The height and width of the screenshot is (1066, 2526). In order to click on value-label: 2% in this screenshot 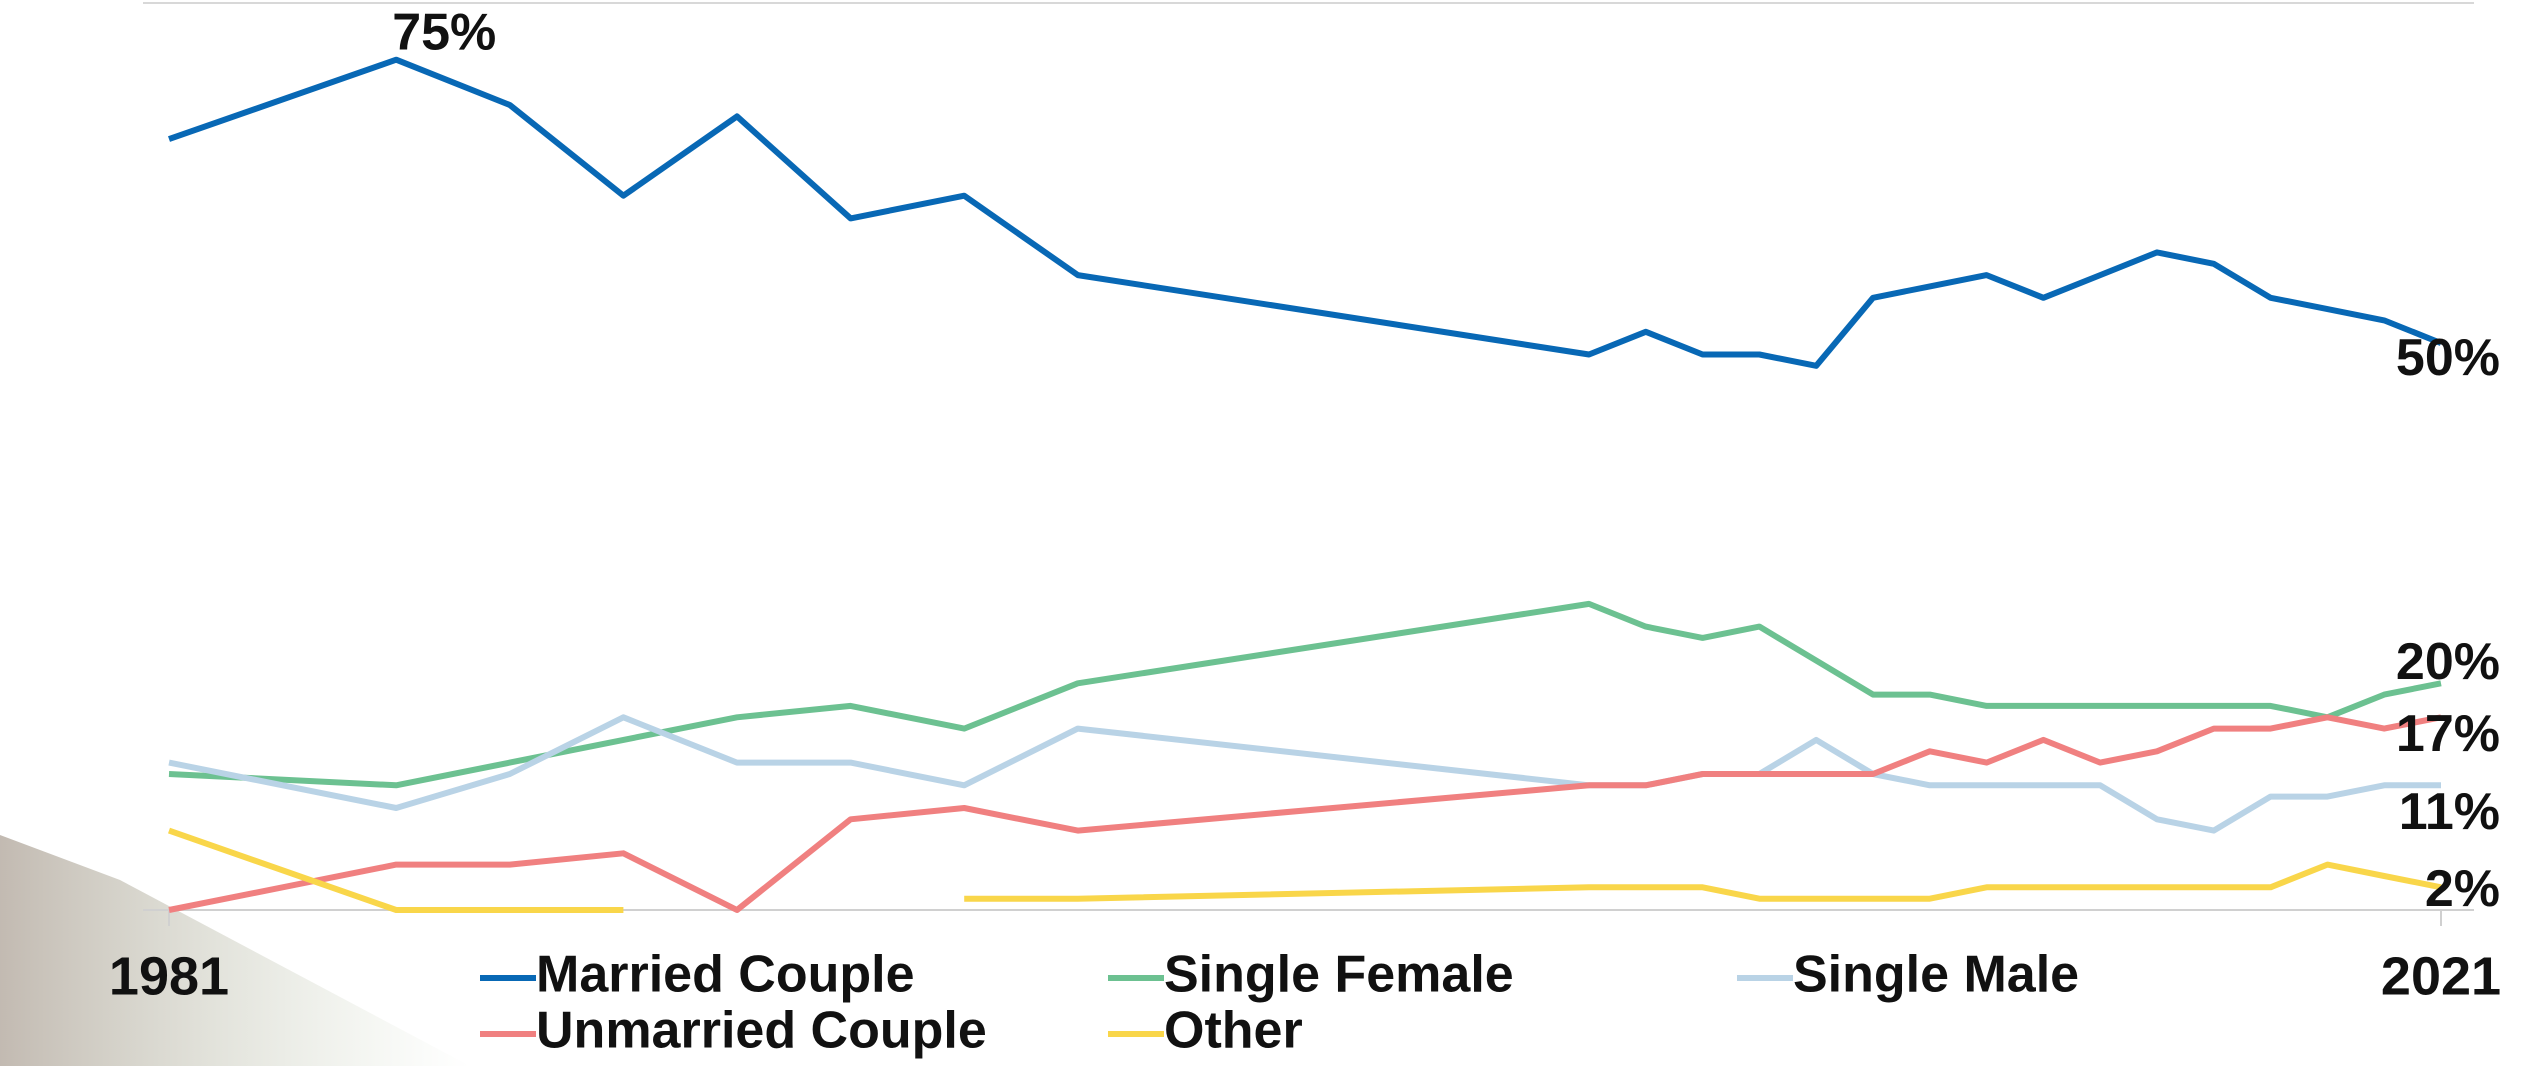, I will do `click(2462, 889)`.